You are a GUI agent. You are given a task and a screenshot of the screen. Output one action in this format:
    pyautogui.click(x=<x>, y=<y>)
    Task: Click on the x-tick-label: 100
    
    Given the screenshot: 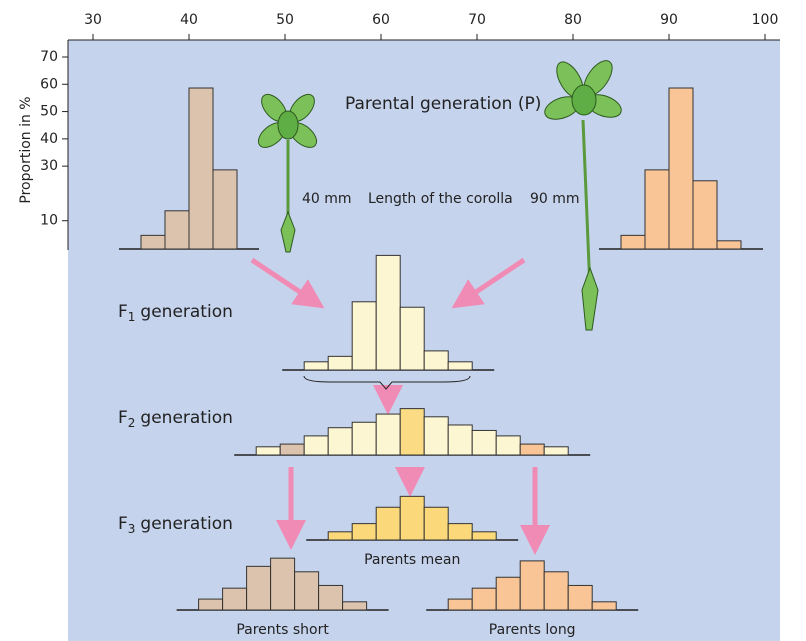 What is the action you would take?
    pyautogui.click(x=765, y=20)
    